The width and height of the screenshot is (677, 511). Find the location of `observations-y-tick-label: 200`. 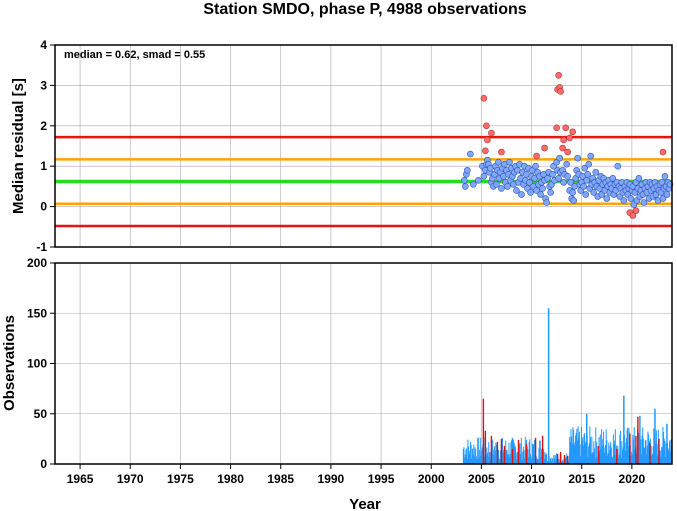

observations-y-tick-label: 200 is located at coordinates (37, 263).